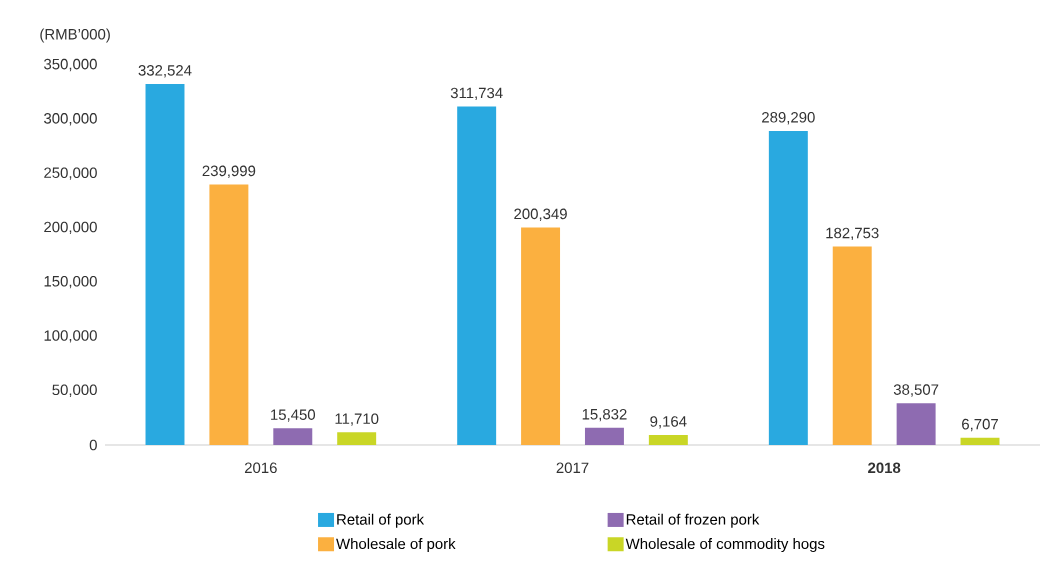 The width and height of the screenshot is (1044, 578). What do you see at coordinates (357, 419) in the screenshot?
I see `data-label: 11,710` at bounding box center [357, 419].